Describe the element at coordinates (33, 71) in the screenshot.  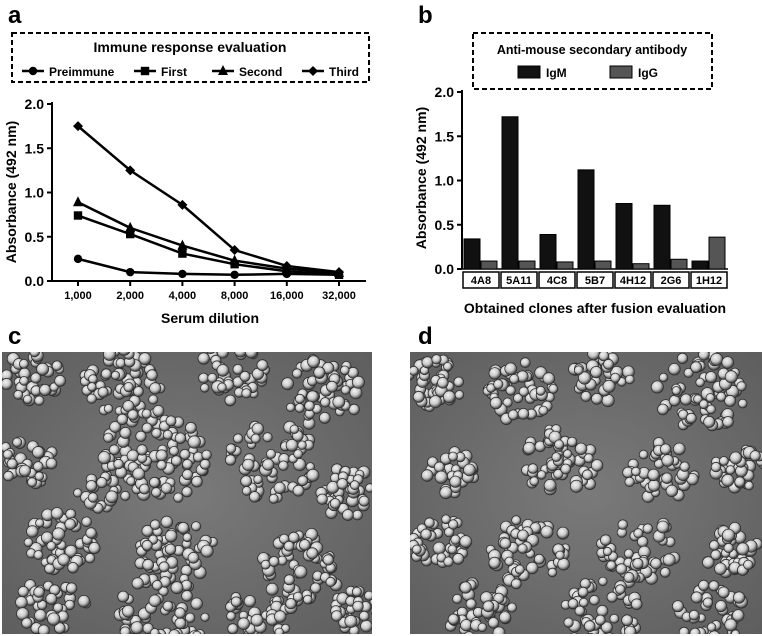
I see `legend-marker` at that location.